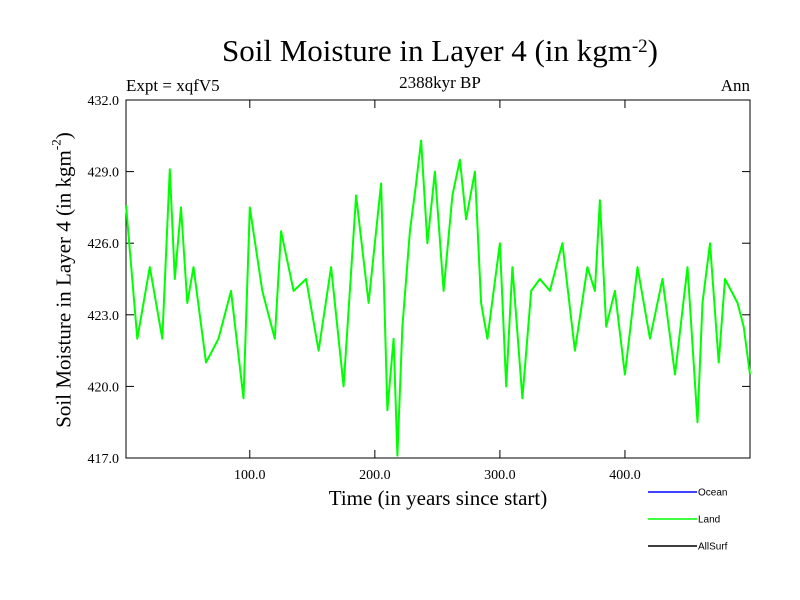 This screenshot has height=600, width=800. I want to click on legend-label-allsurf: AllSurf, so click(713, 547).